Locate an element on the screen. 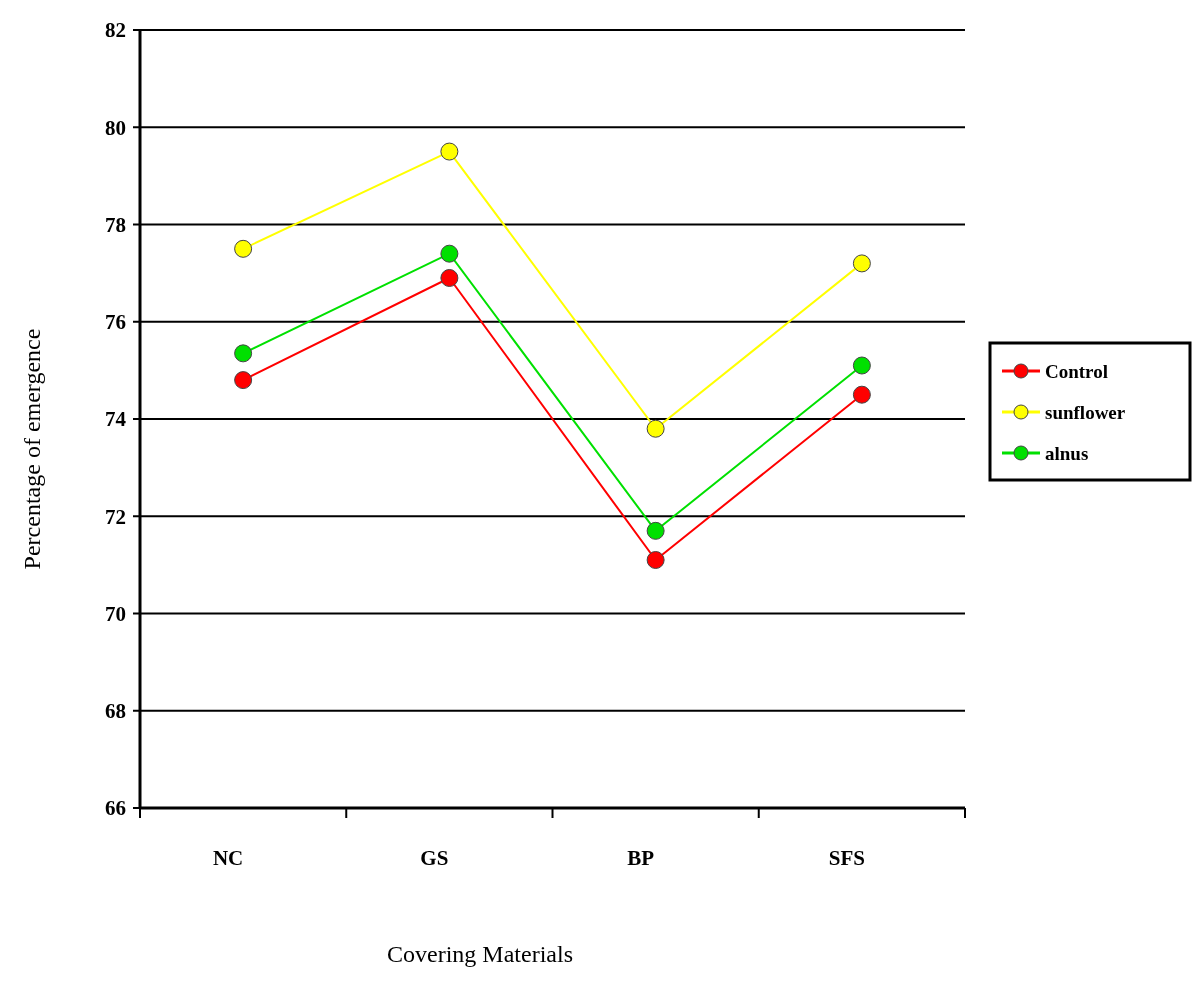 The width and height of the screenshot is (1201, 984). y-tick-label: 66 is located at coordinates (115, 808).